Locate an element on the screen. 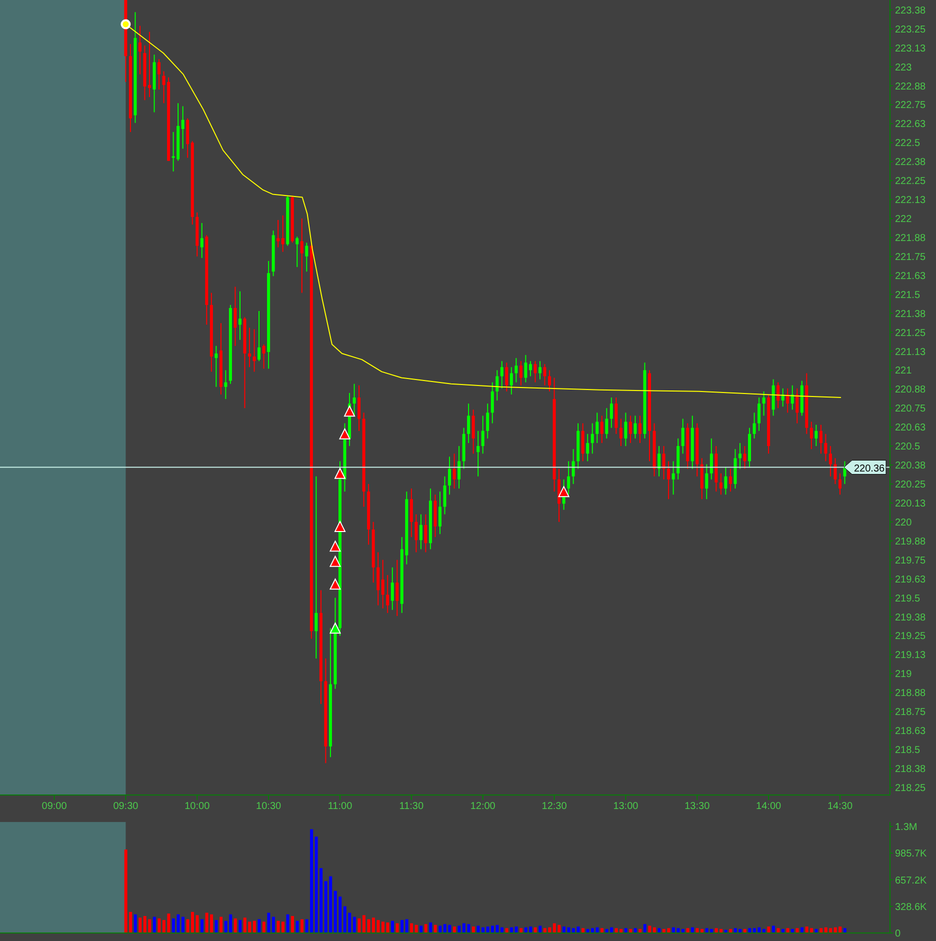  y-tick-label: 985.7K is located at coordinates (911, 854).